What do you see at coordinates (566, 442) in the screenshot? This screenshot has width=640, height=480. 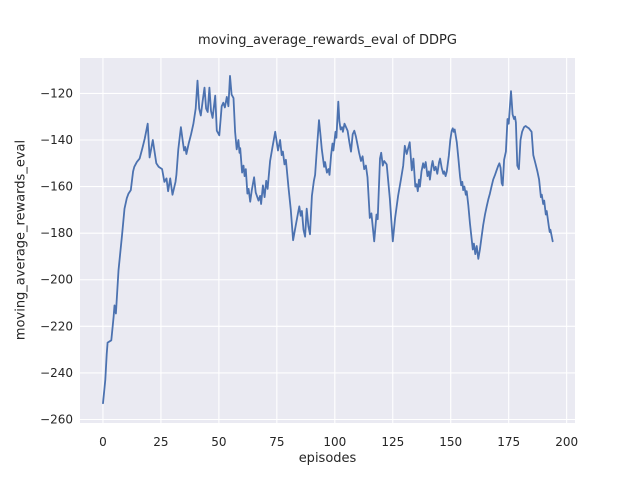 I see `x-tick-label: 200` at bounding box center [566, 442].